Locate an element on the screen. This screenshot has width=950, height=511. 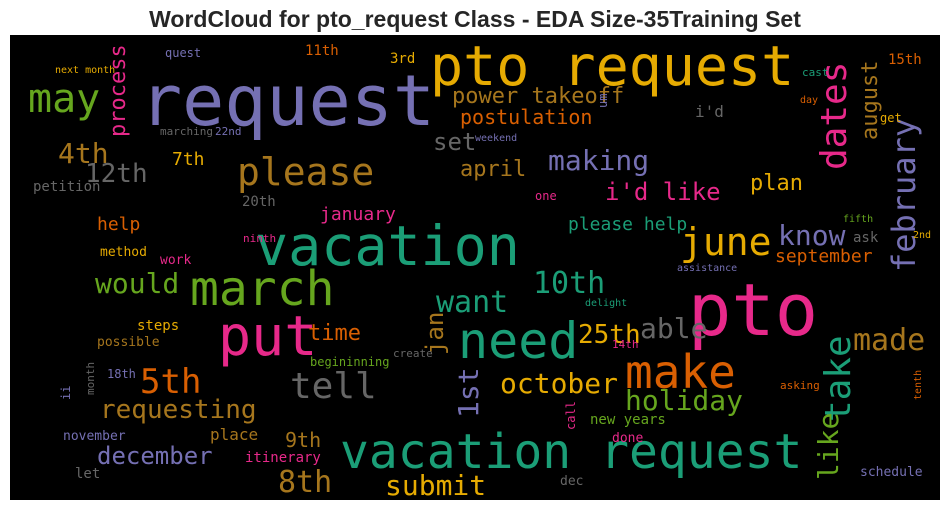
word: october is located at coordinates (559, 383).